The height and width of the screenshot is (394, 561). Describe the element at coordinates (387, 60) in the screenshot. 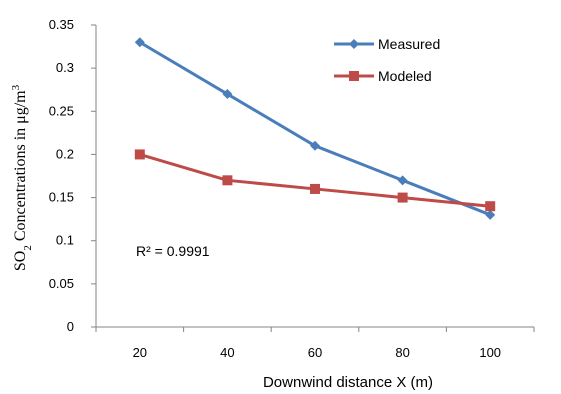

I see `legend: Measured Modeled` at that location.